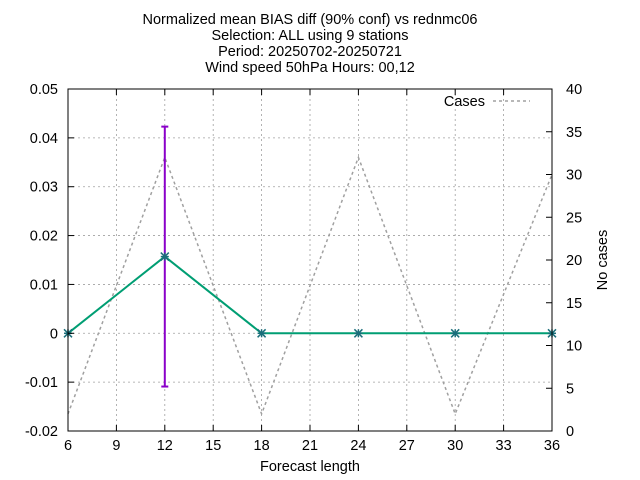 The image size is (640, 480). What do you see at coordinates (44, 90) in the screenshot?
I see `y-tick-label: 0.05` at bounding box center [44, 90].